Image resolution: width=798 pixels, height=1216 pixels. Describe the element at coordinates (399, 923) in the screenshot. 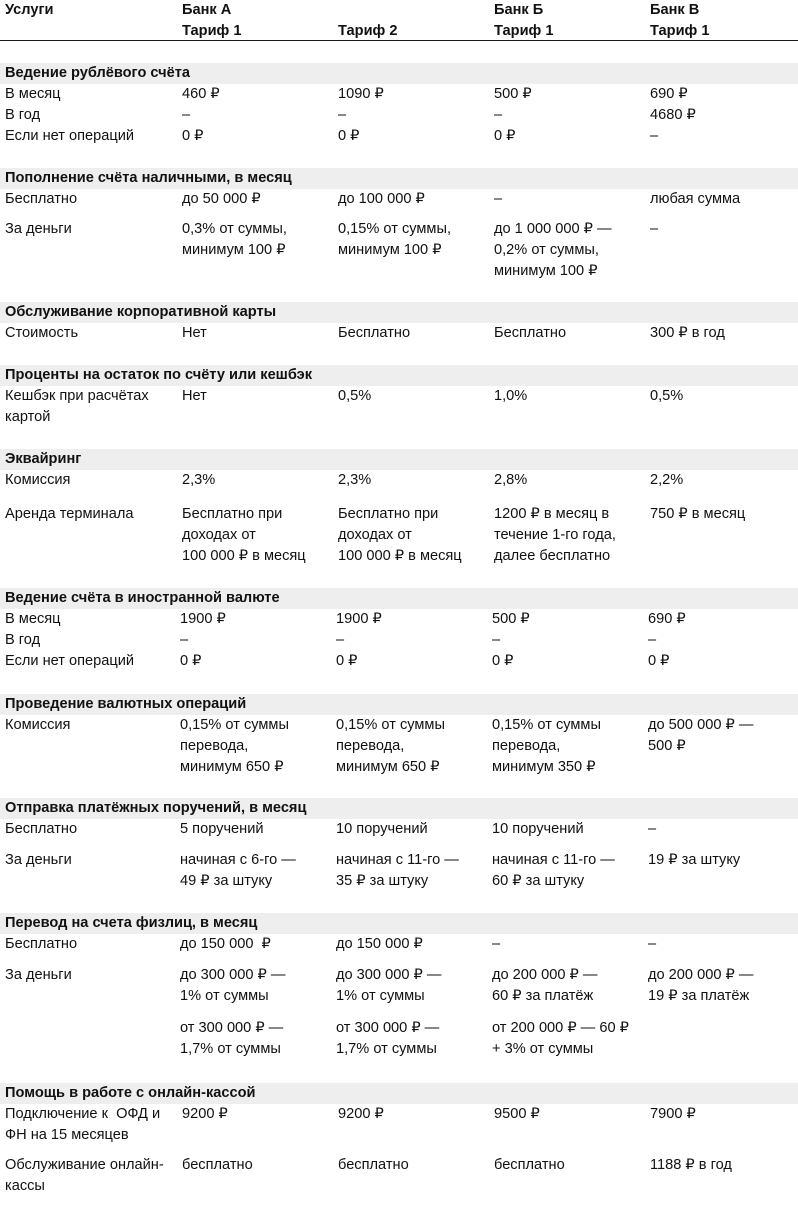

I see `section-header: Перевод на счета физлиц, в месяц` at that location.